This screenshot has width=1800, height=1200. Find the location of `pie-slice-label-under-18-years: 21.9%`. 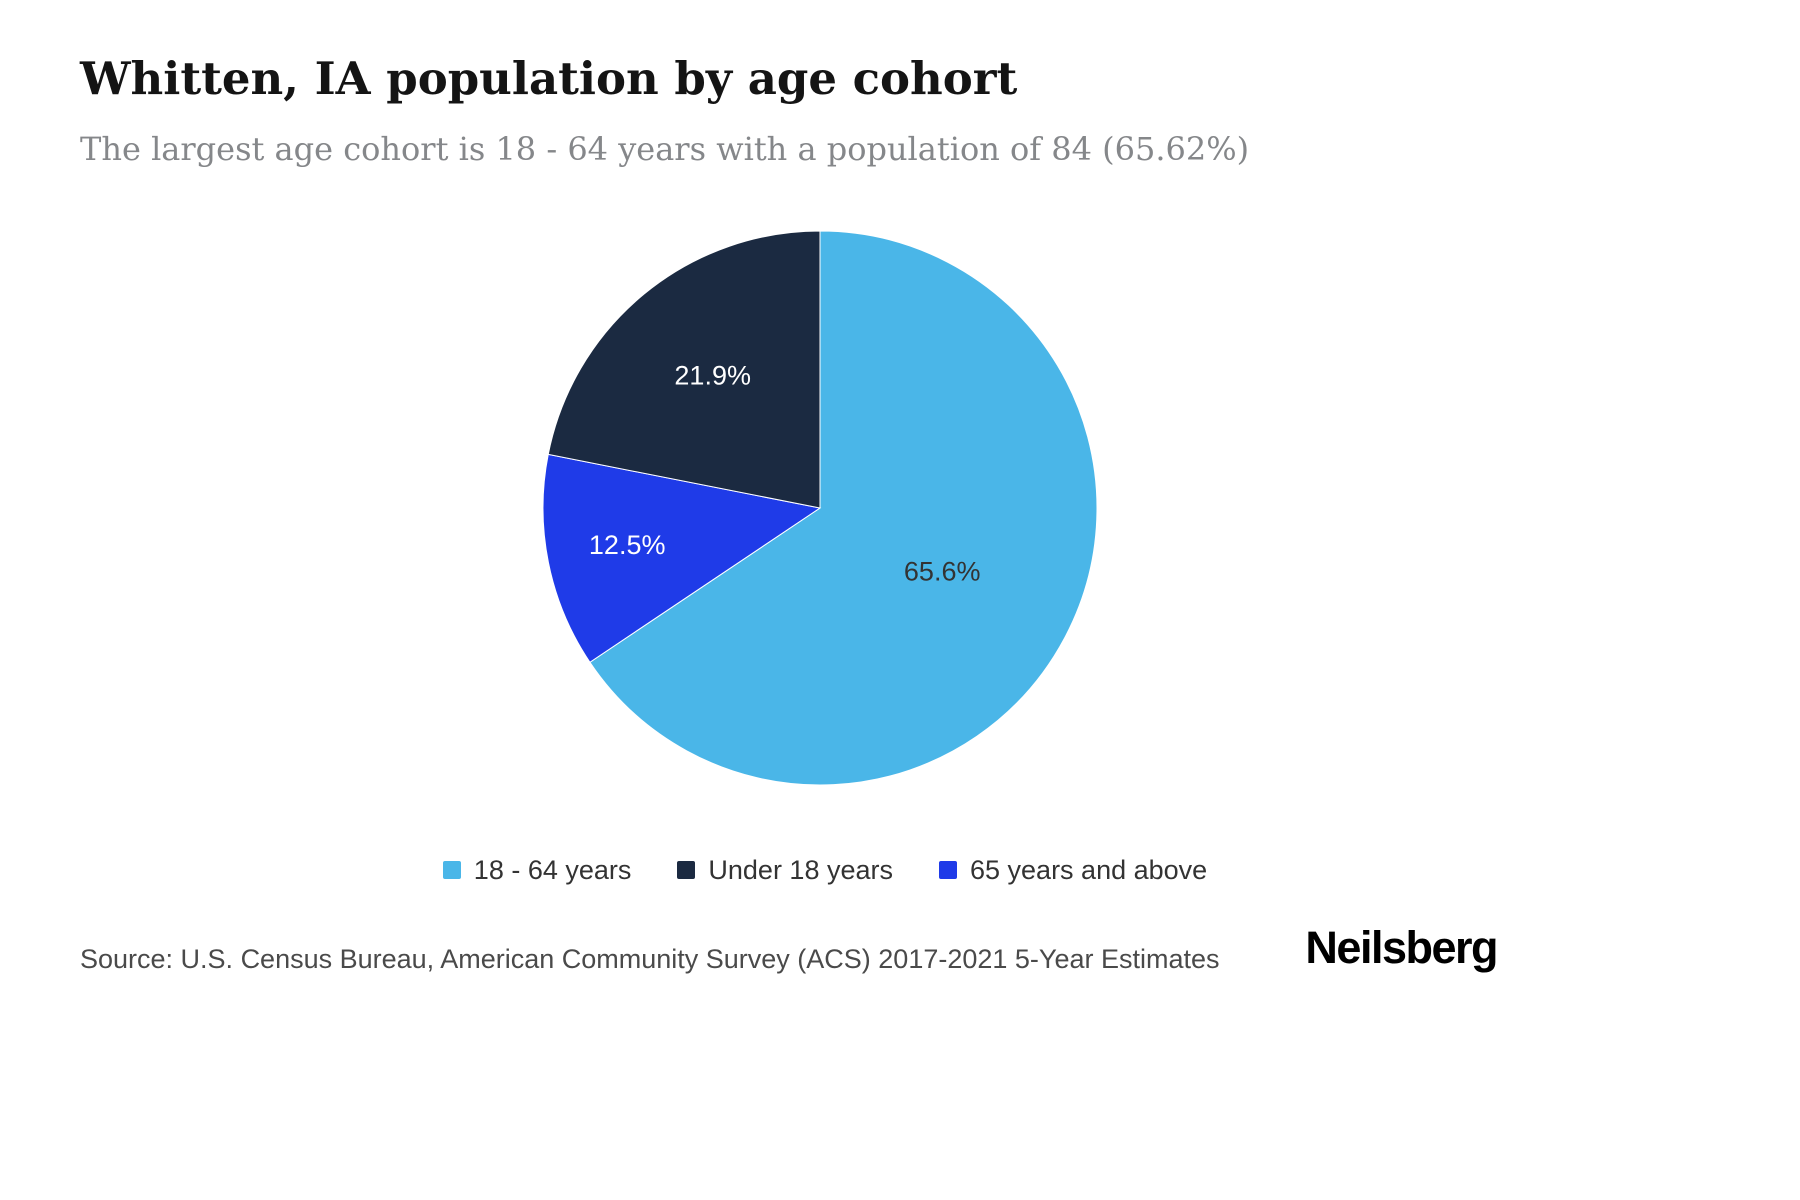

pie-slice-label-under-18-years: 21.9% is located at coordinates (712, 376).